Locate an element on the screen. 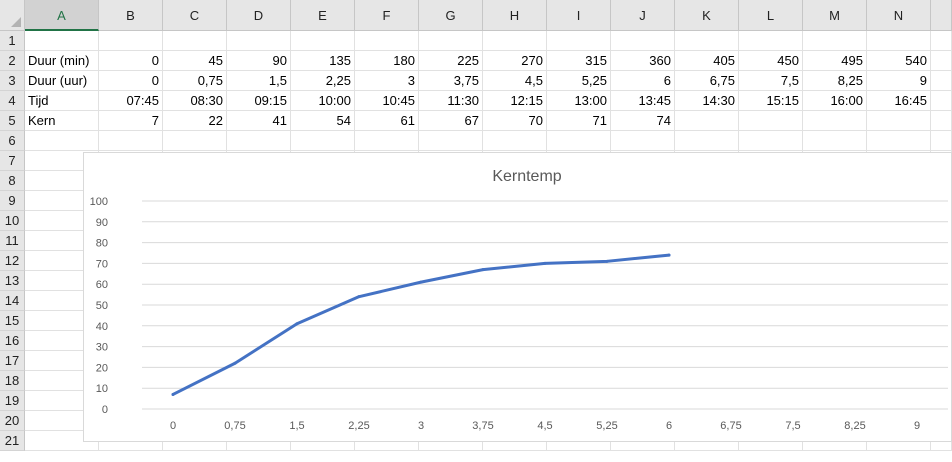  cell-value: 2,25 is located at coordinates (323, 81).